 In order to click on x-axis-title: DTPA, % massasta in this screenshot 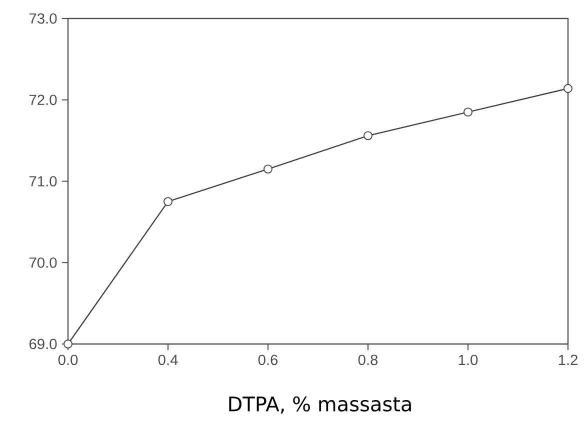, I will do `click(320, 405)`.